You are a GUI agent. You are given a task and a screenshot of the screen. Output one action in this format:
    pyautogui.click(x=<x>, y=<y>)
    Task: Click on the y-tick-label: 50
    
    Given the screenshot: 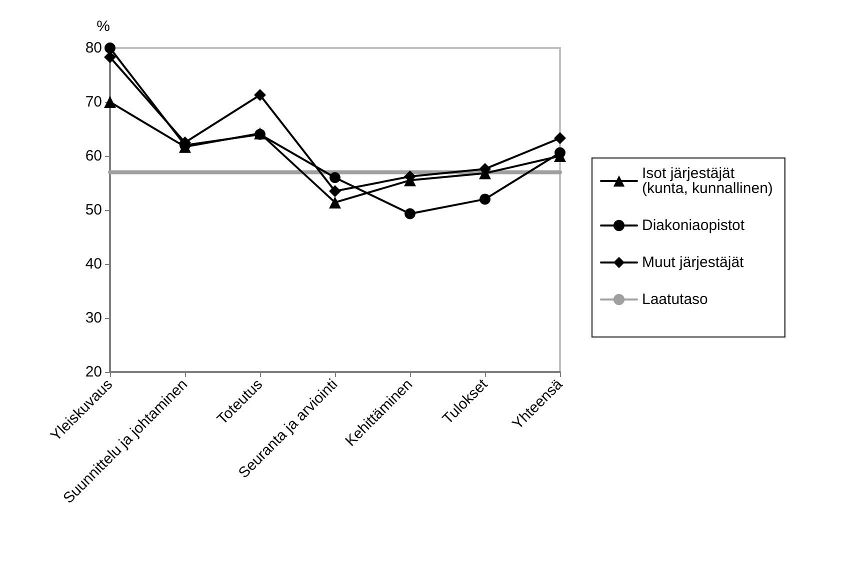 What is the action you would take?
    pyautogui.click(x=93, y=210)
    